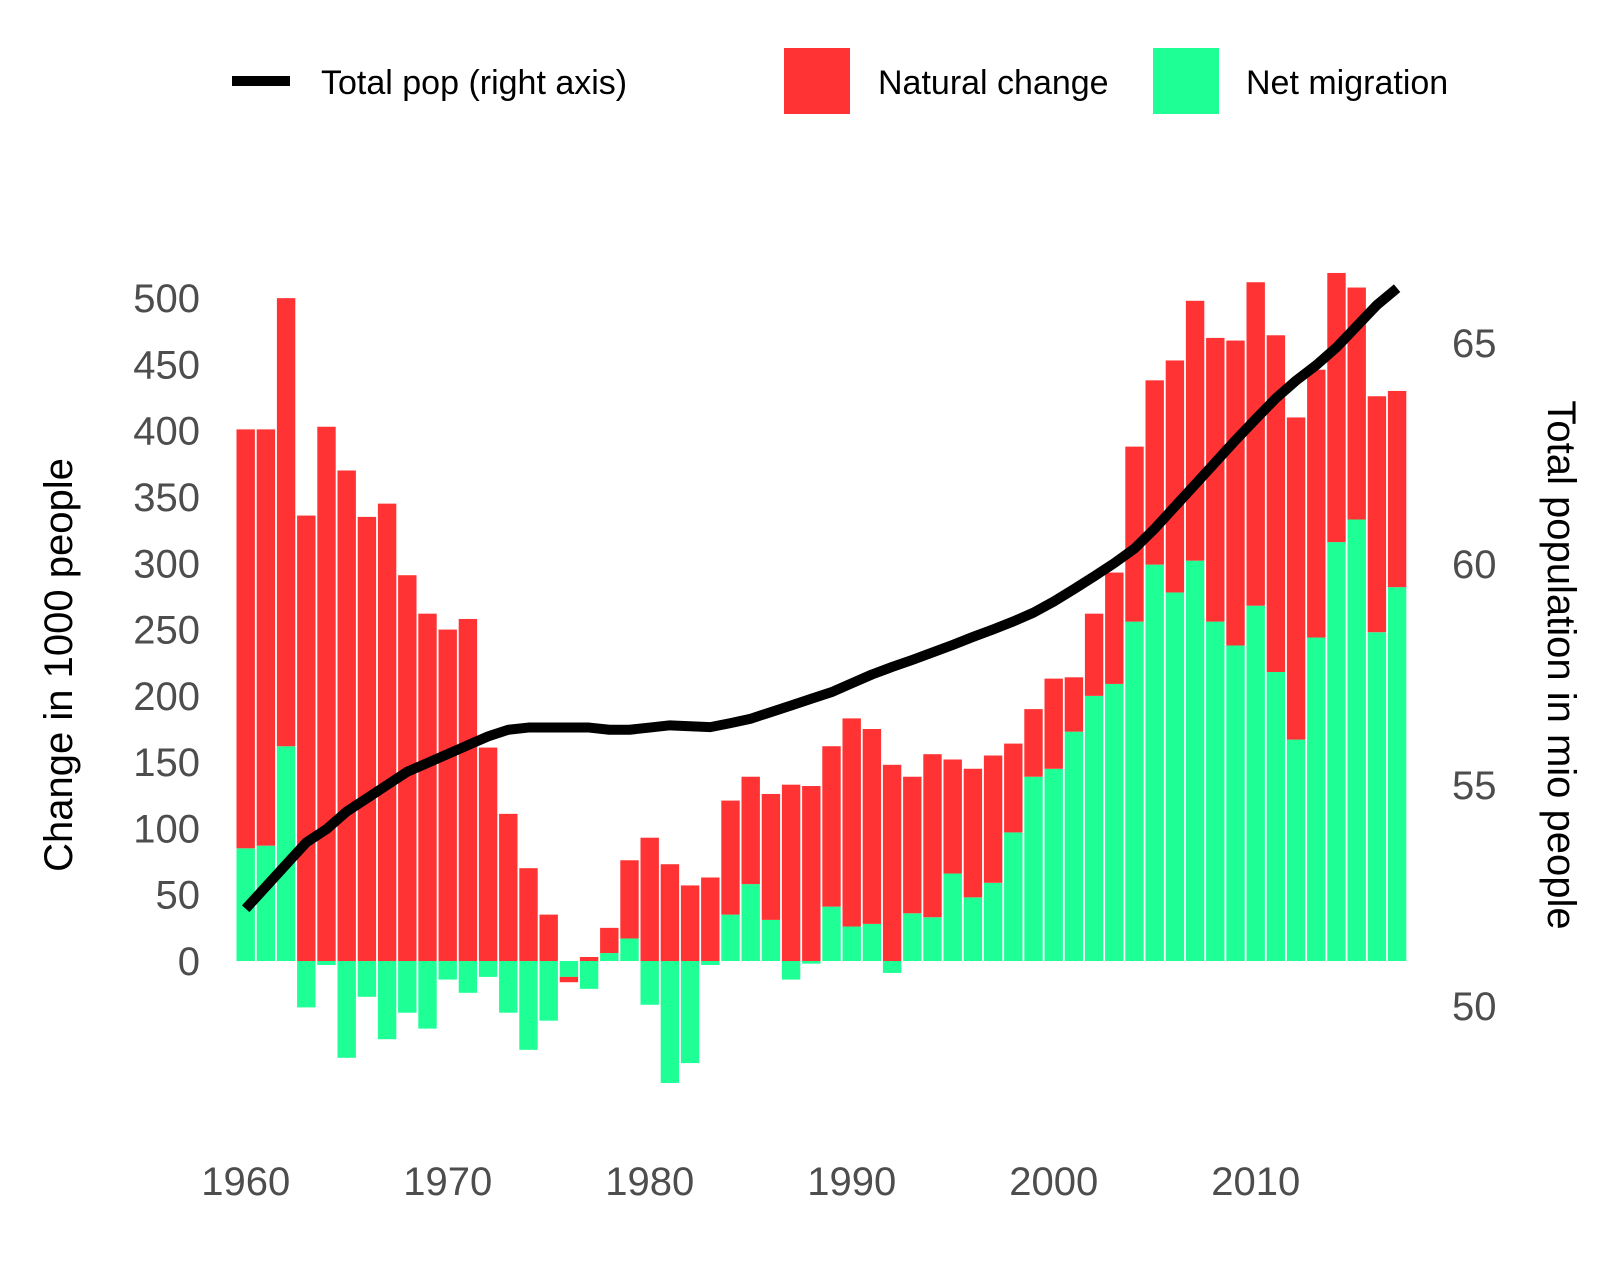 This screenshot has width=1618, height=1283. I want to click on bar-net-migration-1970, so click(447, 970).